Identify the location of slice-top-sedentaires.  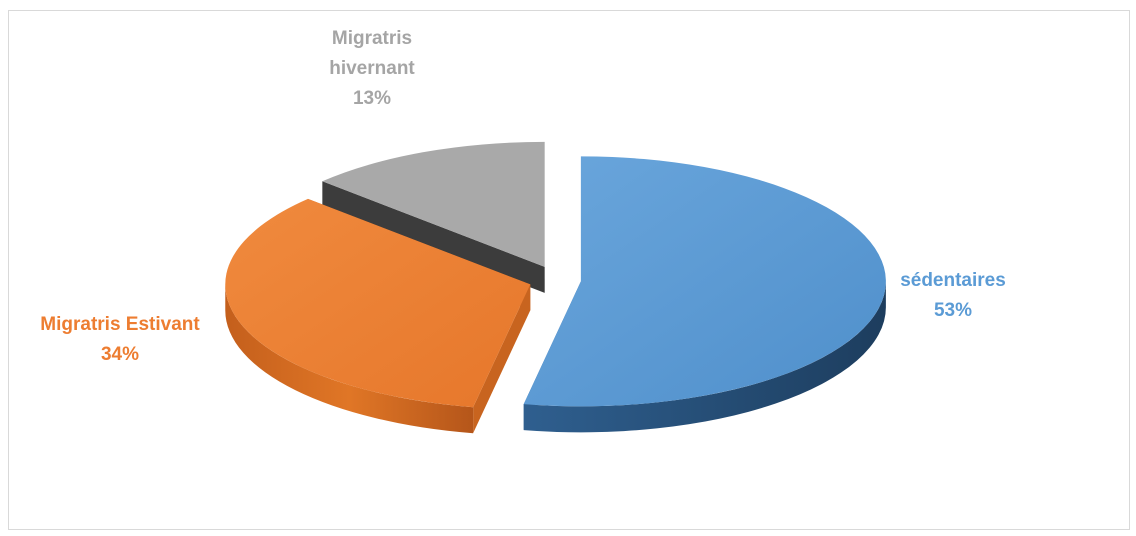
(704, 281).